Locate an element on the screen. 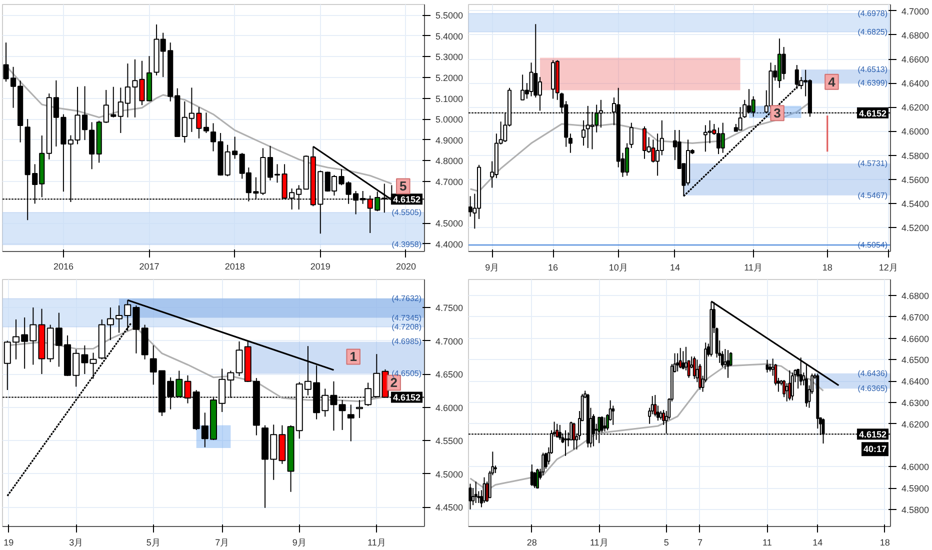 This screenshot has width=932, height=550. x-tick-label: 28 is located at coordinates (531, 543).